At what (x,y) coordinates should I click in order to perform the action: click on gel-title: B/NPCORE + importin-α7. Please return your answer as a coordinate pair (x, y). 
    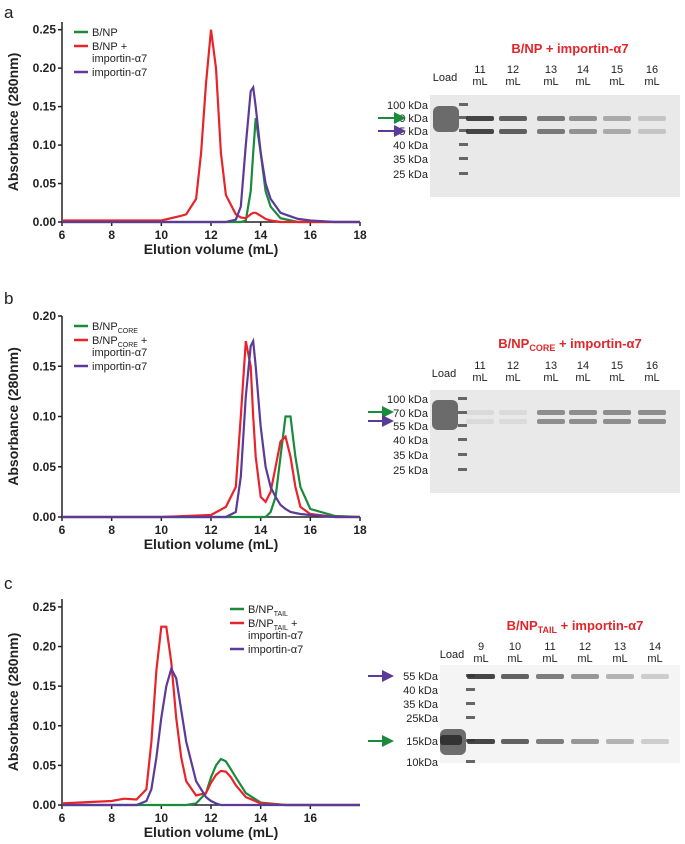
    Looking at the image, I should click on (569, 344).